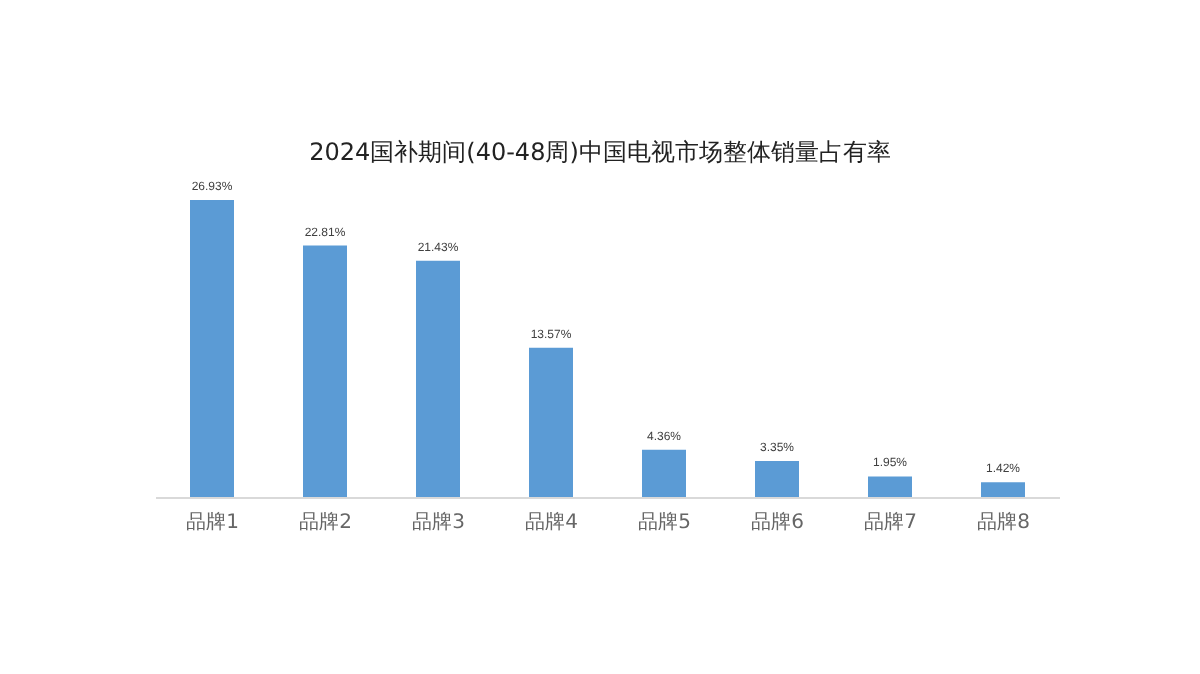 The height and width of the screenshot is (674, 1200). Describe the element at coordinates (890, 522) in the screenshot. I see `x-tick-label: 品牌7` at that location.